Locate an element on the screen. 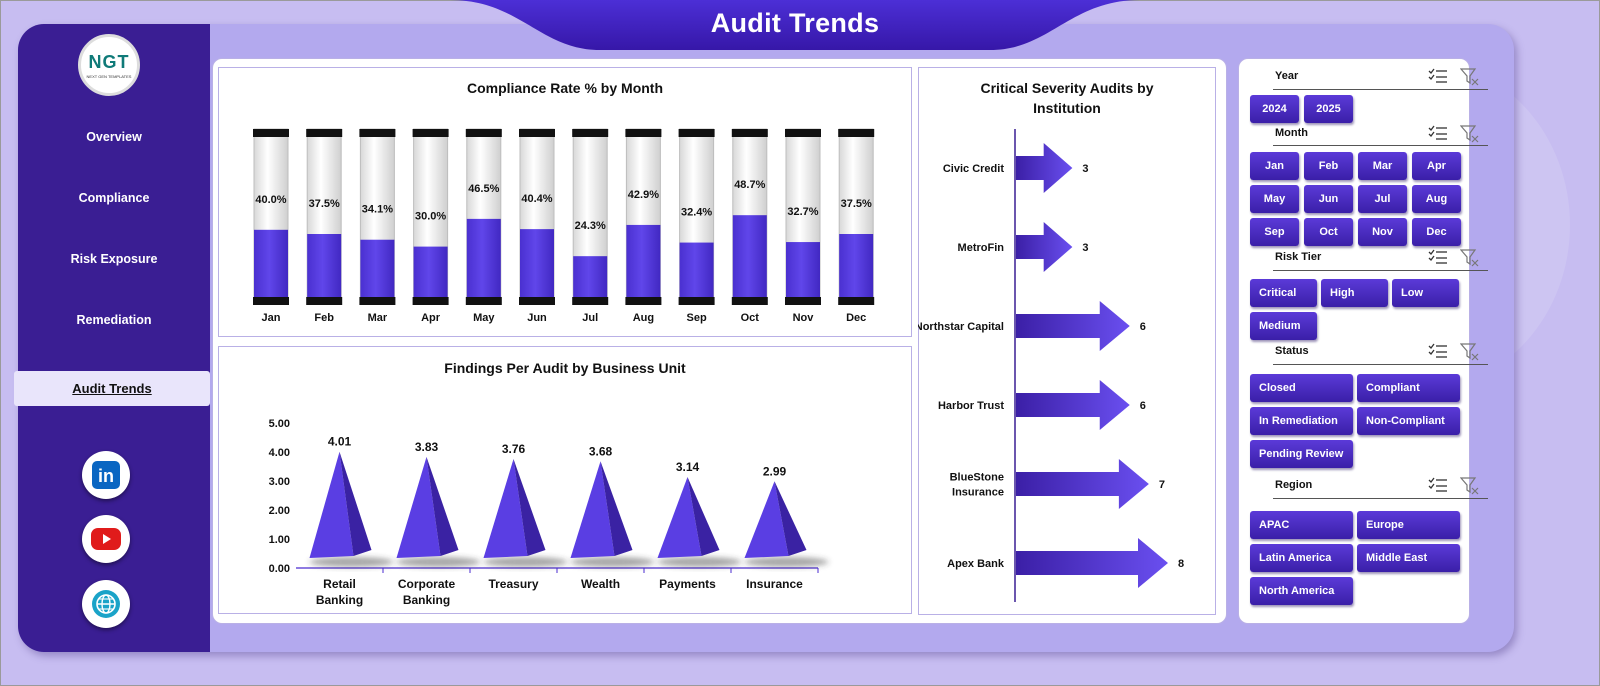  svg-text: in is located at coordinates (106, 476).